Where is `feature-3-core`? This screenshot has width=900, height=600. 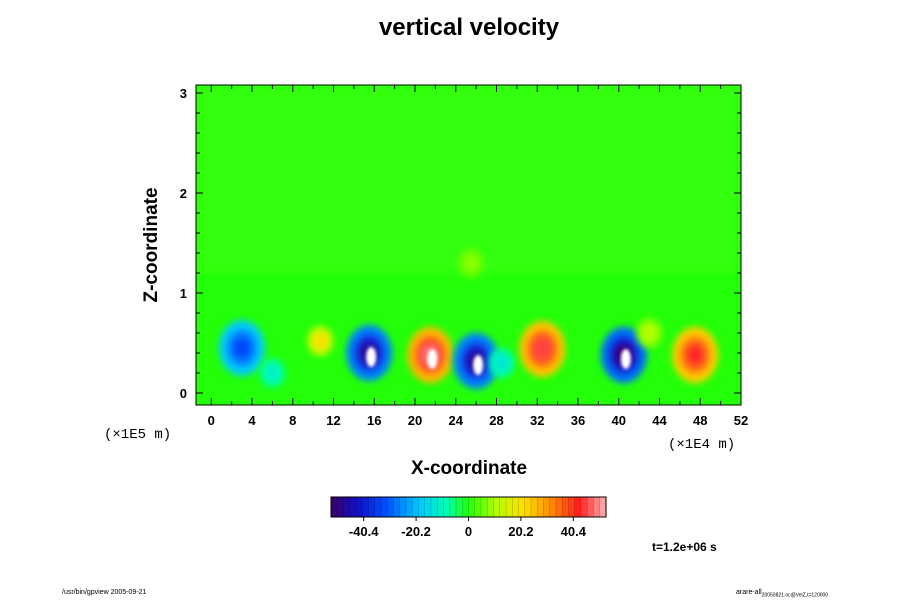 feature-3-core is located at coordinates (371, 357).